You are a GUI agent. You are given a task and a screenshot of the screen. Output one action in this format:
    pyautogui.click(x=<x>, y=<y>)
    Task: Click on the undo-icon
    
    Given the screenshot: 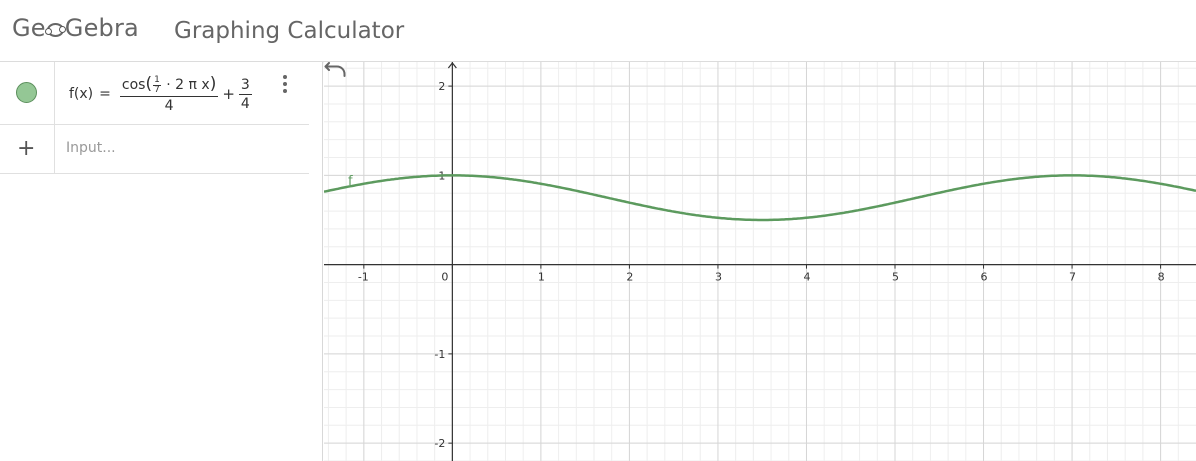 What is the action you would take?
    pyautogui.click(x=336, y=72)
    